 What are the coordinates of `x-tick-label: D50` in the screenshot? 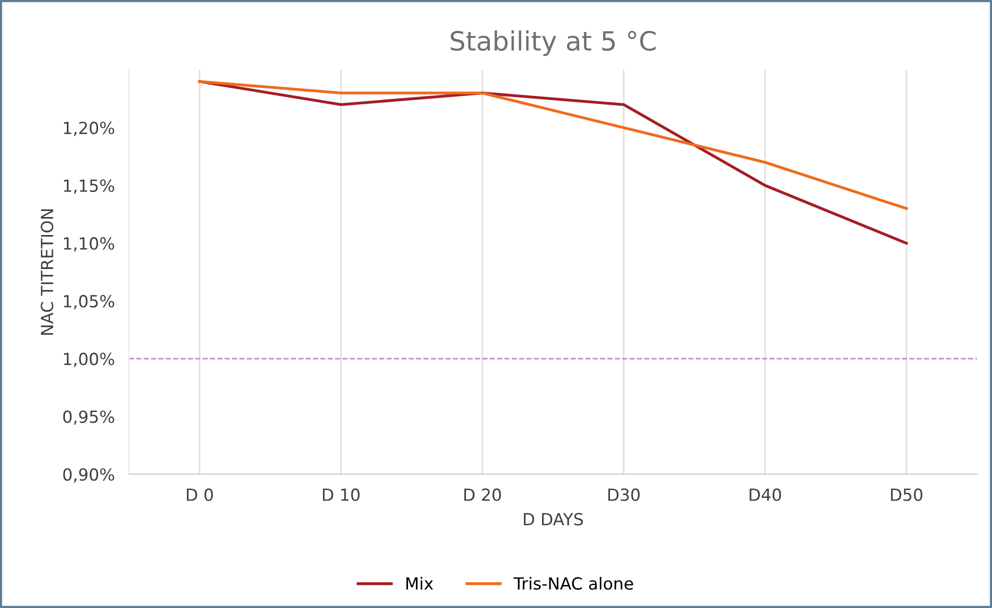 It's located at (906, 495).